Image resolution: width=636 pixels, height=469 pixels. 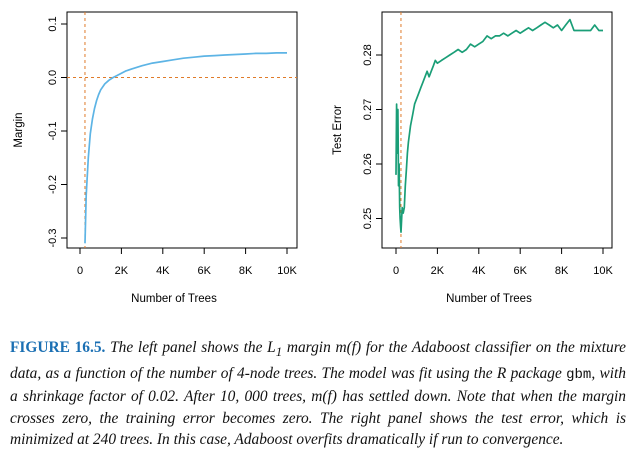 I want to click on panel2-x-tick-label: 0, so click(x=396, y=271).